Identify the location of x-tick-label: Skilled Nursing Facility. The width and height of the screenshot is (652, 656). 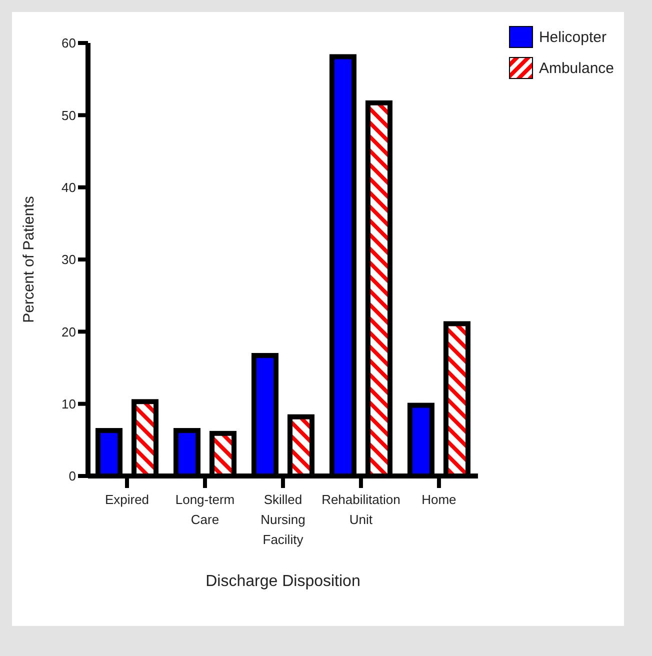
(283, 519).